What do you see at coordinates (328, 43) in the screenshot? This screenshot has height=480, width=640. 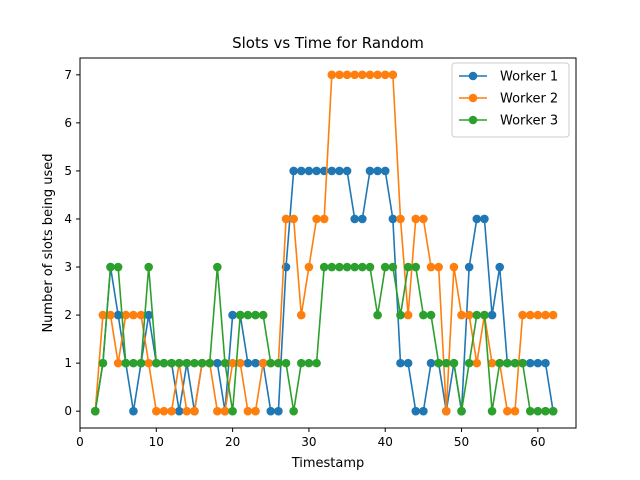 I see `chart-title: Slots vs Time for Random` at bounding box center [328, 43].